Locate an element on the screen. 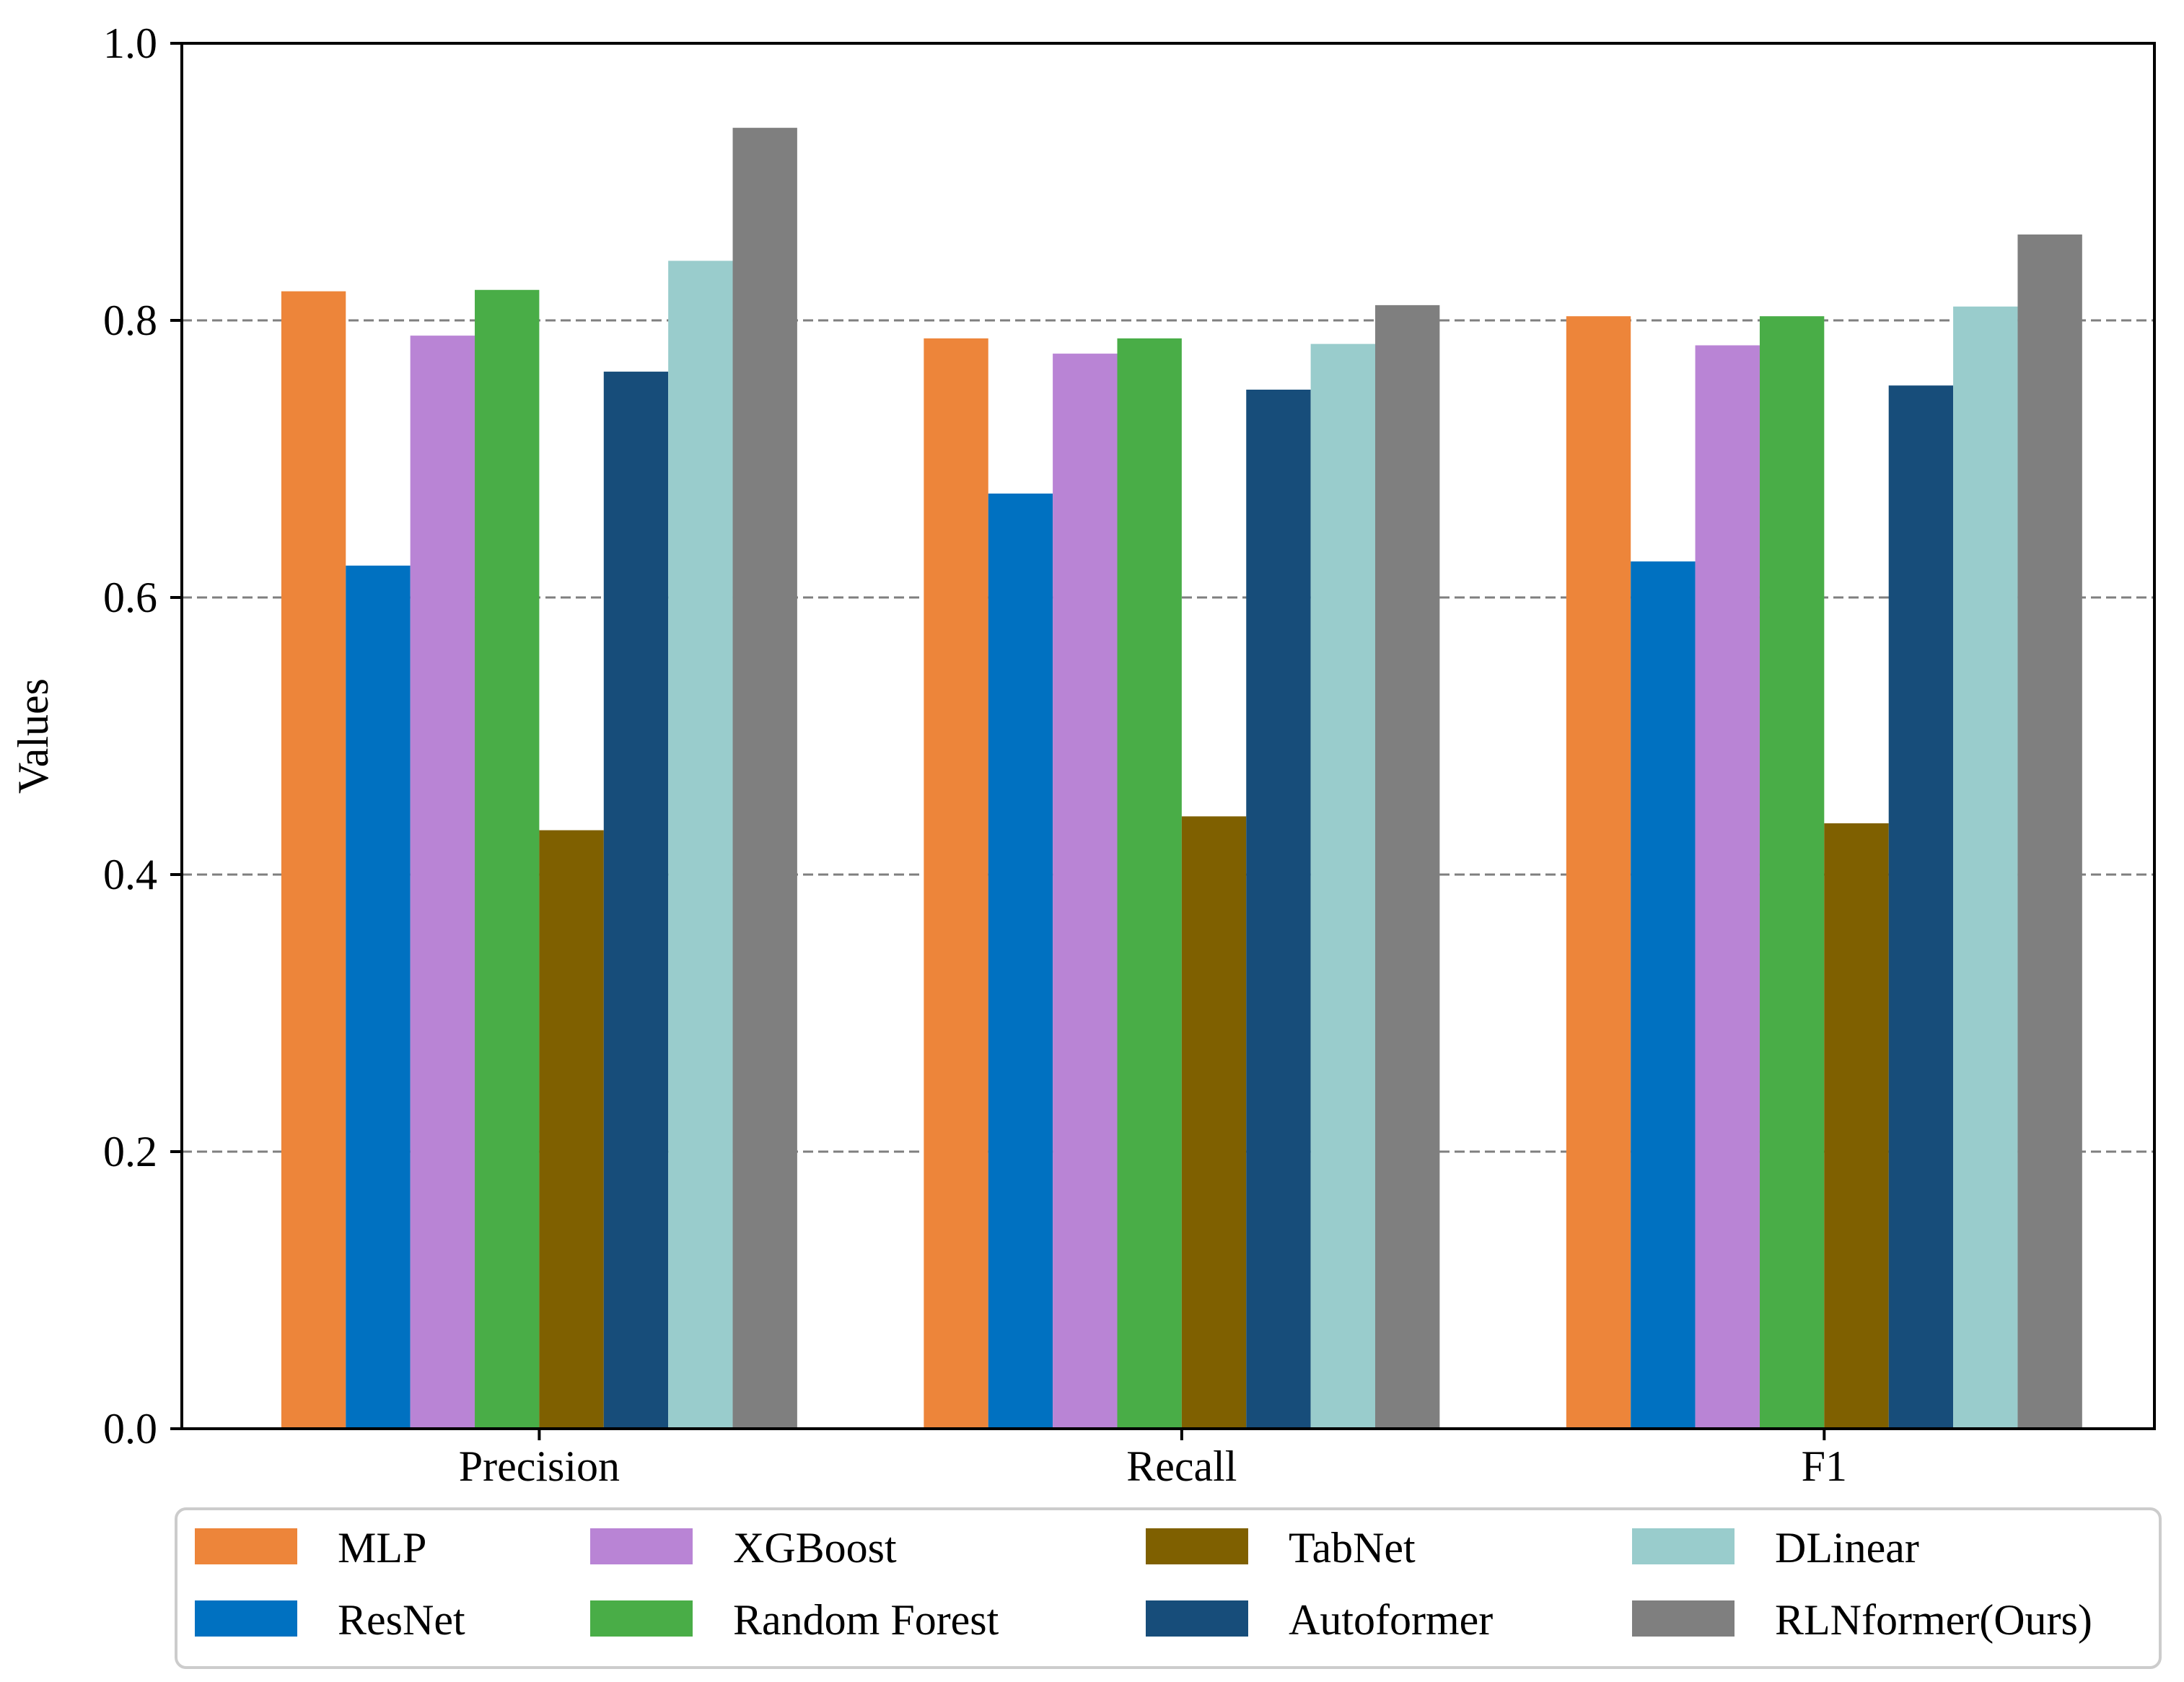 This screenshot has height=1682, width=2184. bar-resnet-precision is located at coordinates (378, 997).